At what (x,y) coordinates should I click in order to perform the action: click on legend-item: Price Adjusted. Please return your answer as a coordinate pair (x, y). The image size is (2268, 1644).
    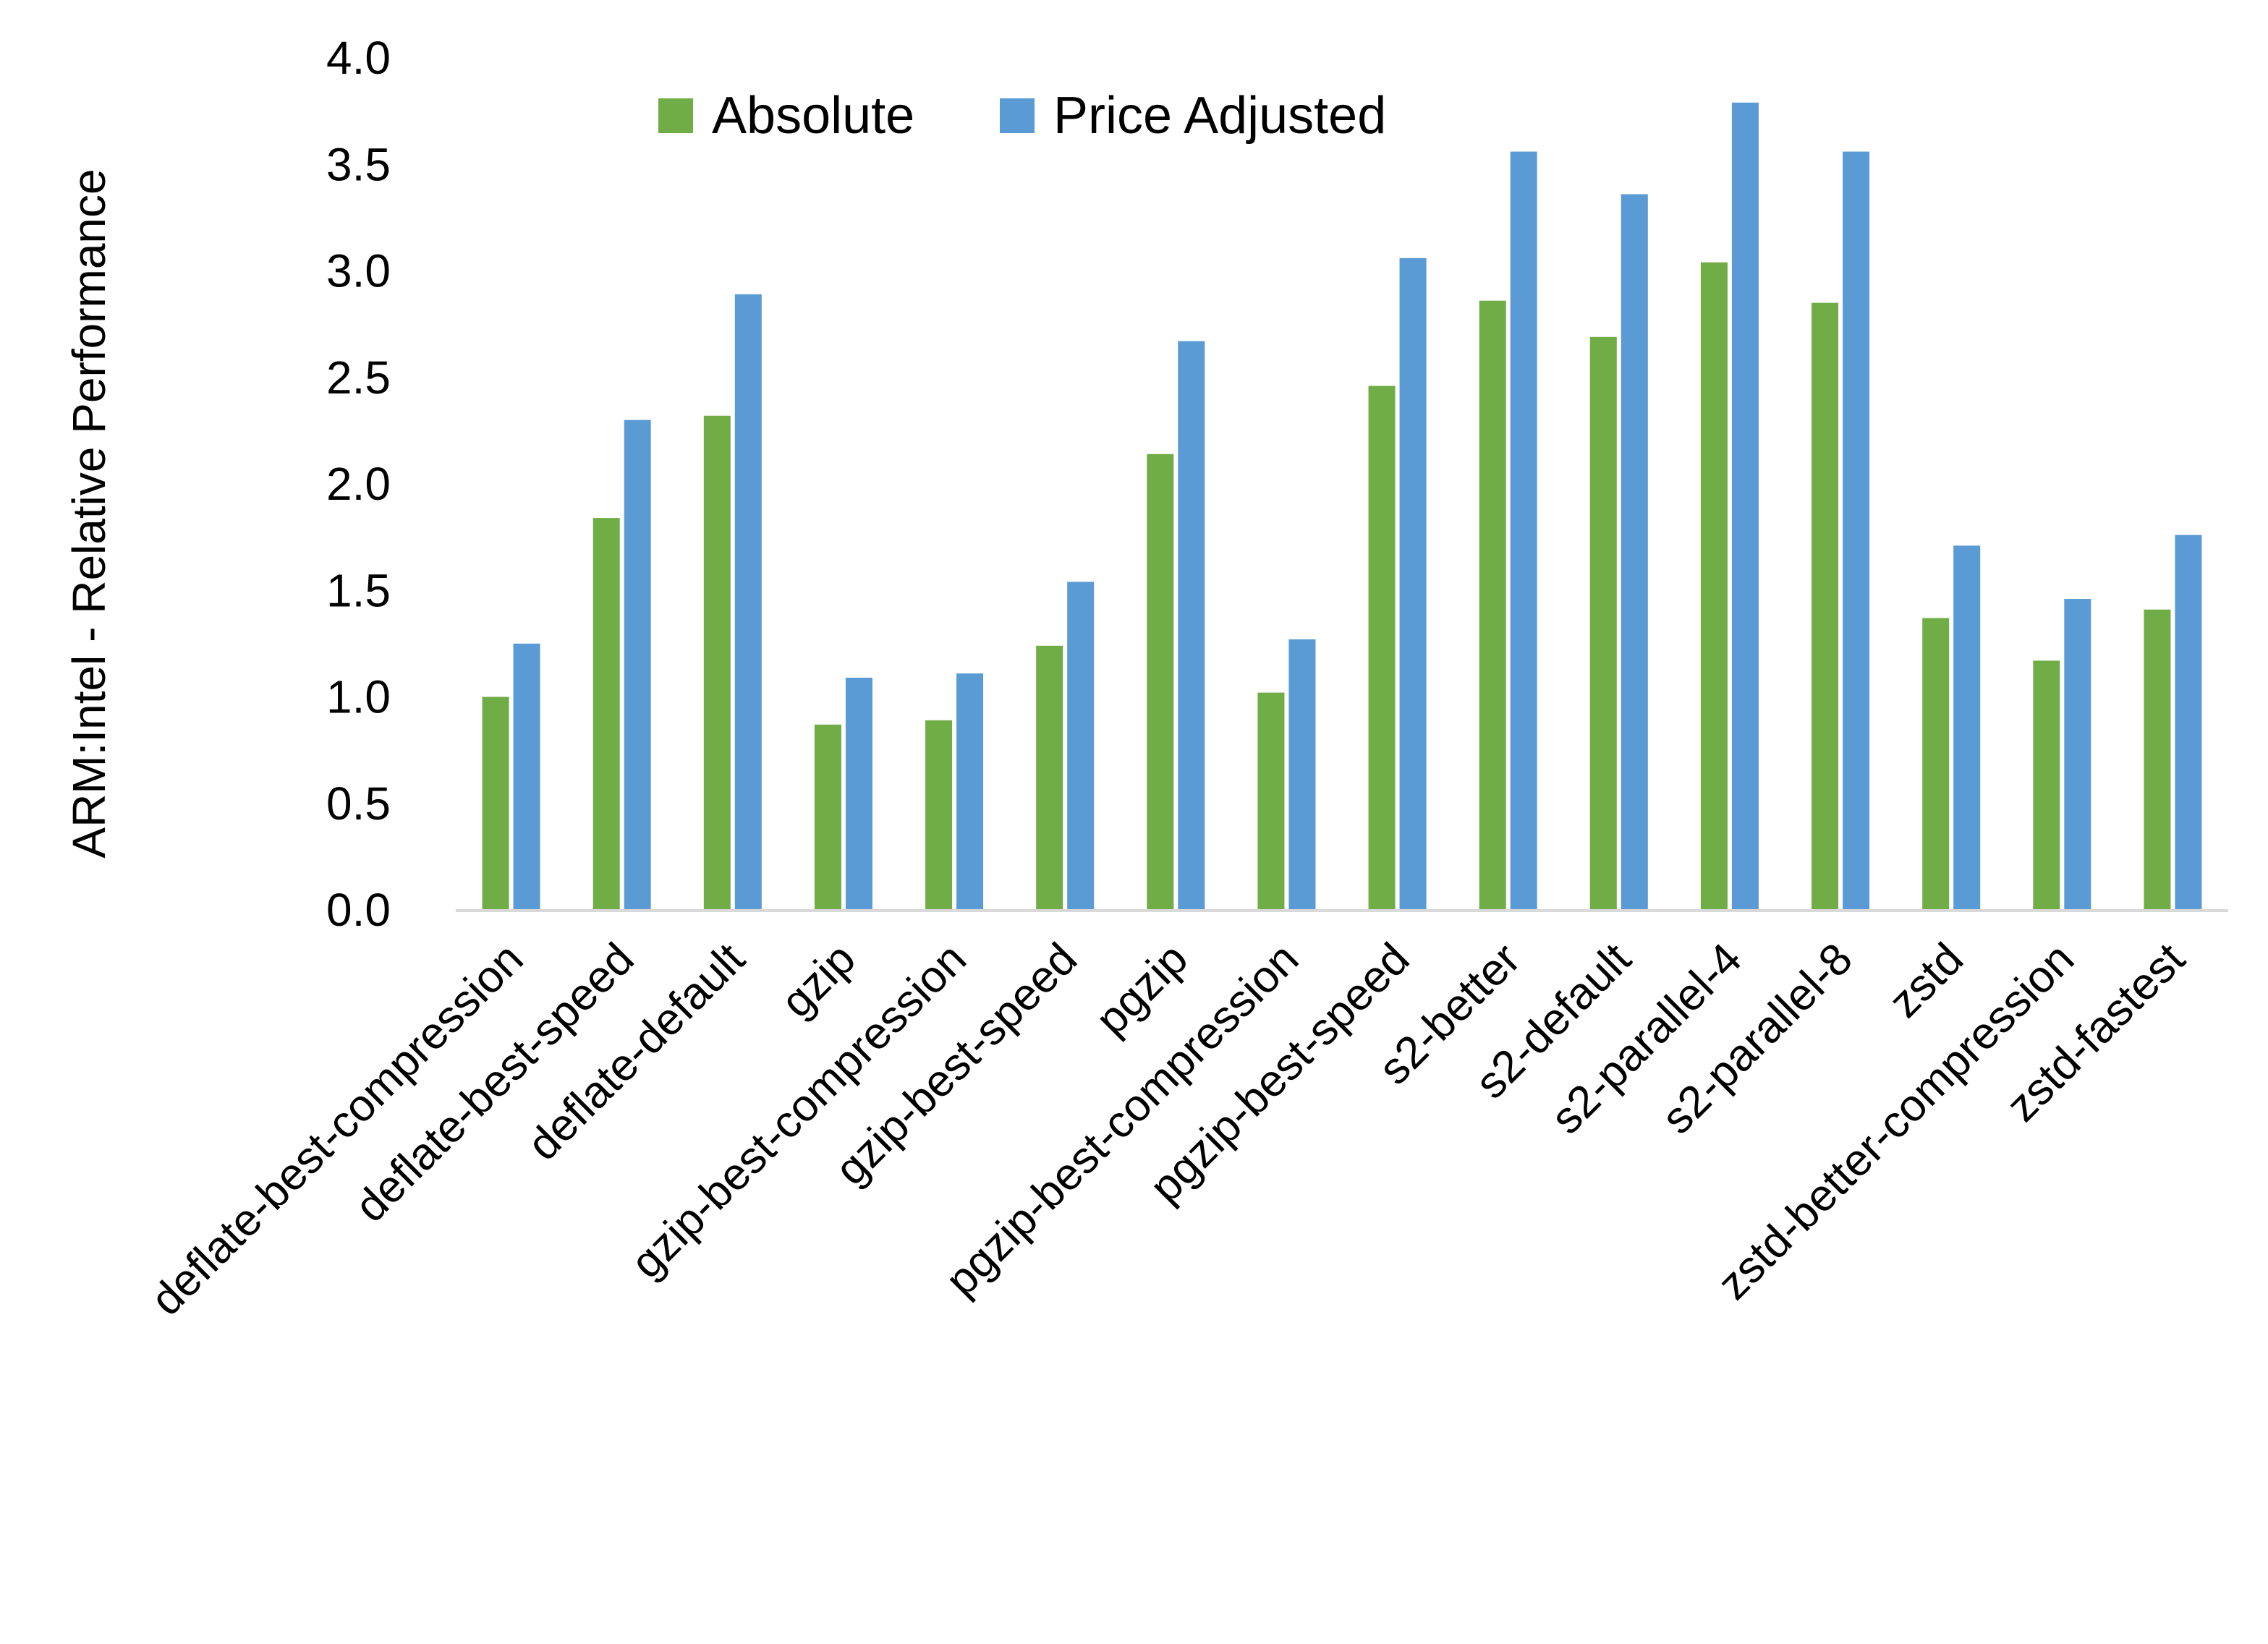
    Looking at the image, I should click on (1193, 116).